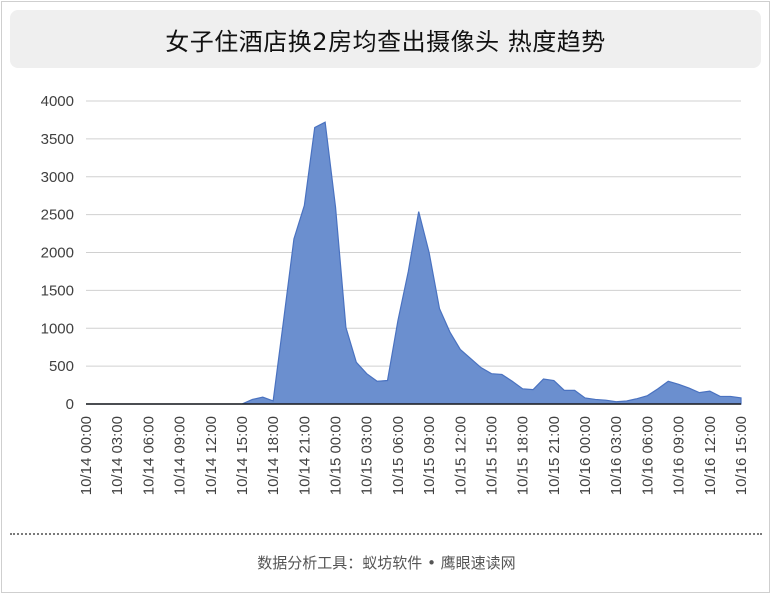 This screenshot has width=773, height=596. Describe the element at coordinates (57, 290) in the screenshot. I see `y-tick-label: 1500` at that location.